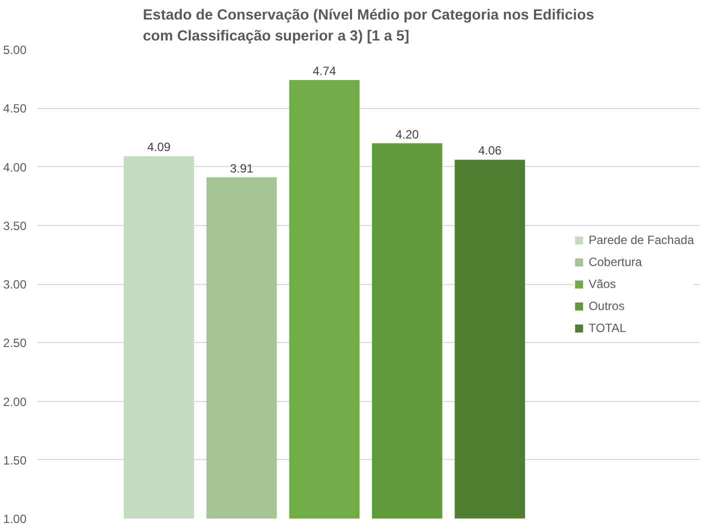 The height and width of the screenshot is (532, 708). What do you see at coordinates (606, 305) in the screenshot?
I see `legend-label: Outros` at bounding box center [606, 305].